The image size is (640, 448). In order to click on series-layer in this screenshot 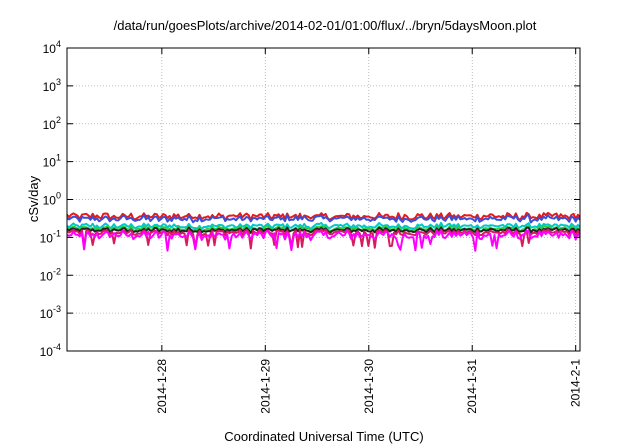, I will do `click(323, 231)`.